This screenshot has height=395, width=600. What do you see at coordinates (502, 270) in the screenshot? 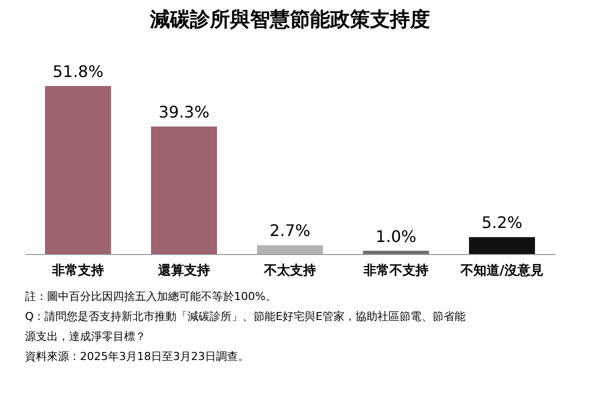
I see `x-tick-label: 不知道/沒意見` at bounding box center [502, 270].